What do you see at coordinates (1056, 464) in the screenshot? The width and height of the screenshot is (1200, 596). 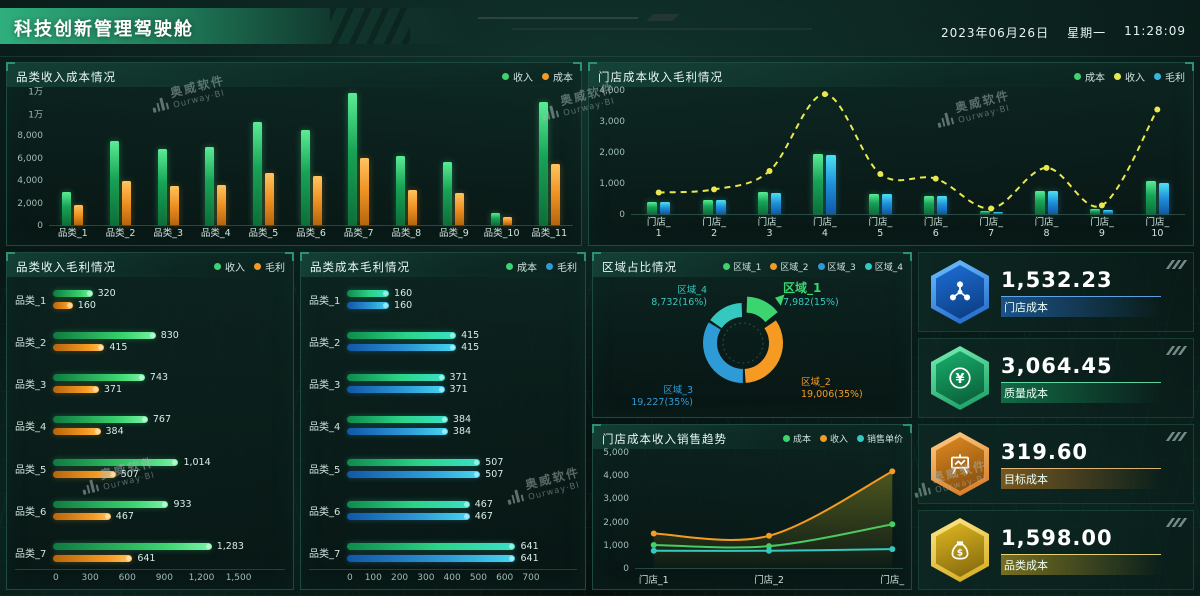 I see `kpi-card-target-cost: 319.60 目标成本` at bounding box center [1056, 464].